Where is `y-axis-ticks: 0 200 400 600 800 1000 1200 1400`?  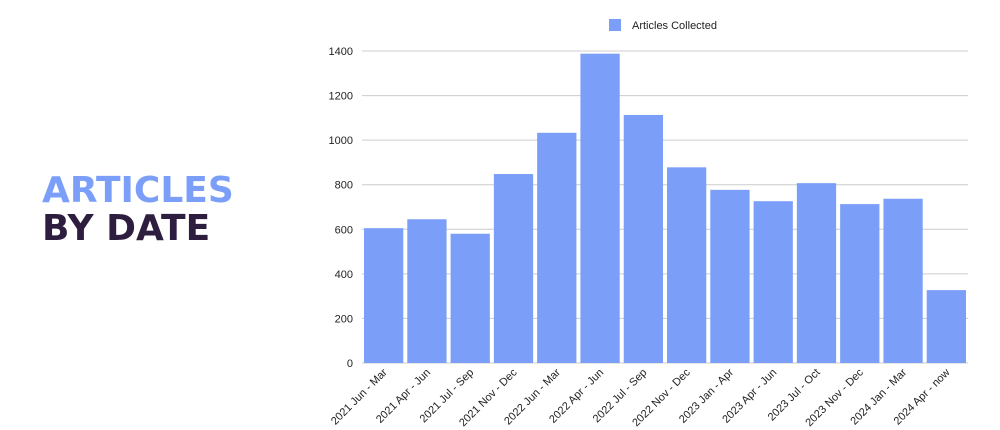 y-axis-ticks: 0 200 400 600 800 1000 1200 1400 is located at coordinates (341, 208).